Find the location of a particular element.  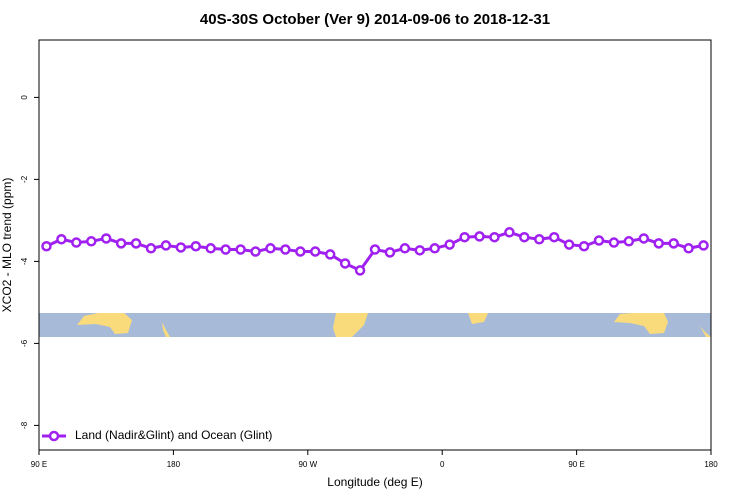

map-strip is located at coordinates (375, 325).